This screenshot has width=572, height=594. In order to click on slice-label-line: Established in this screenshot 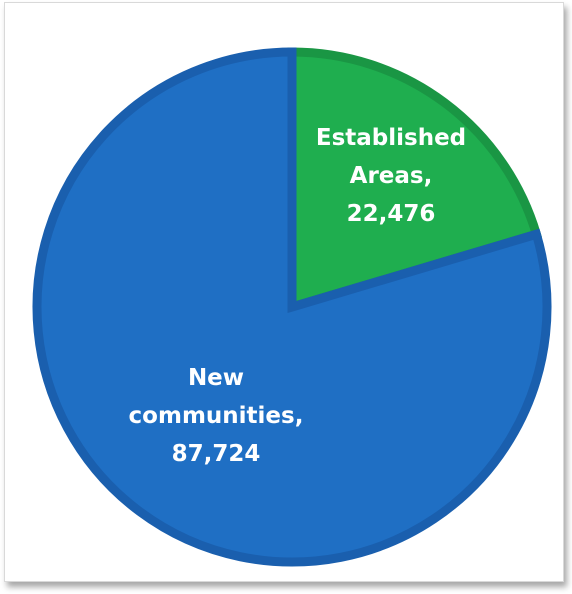, I will do `click(391, 138)`.